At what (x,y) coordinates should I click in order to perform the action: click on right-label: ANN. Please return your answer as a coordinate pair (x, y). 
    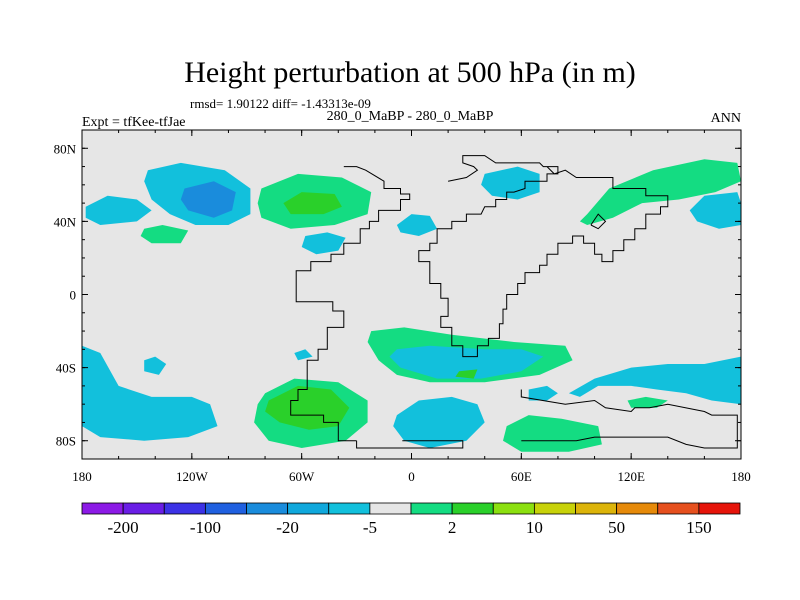
    Looking at the image, I should click on (726, 118).